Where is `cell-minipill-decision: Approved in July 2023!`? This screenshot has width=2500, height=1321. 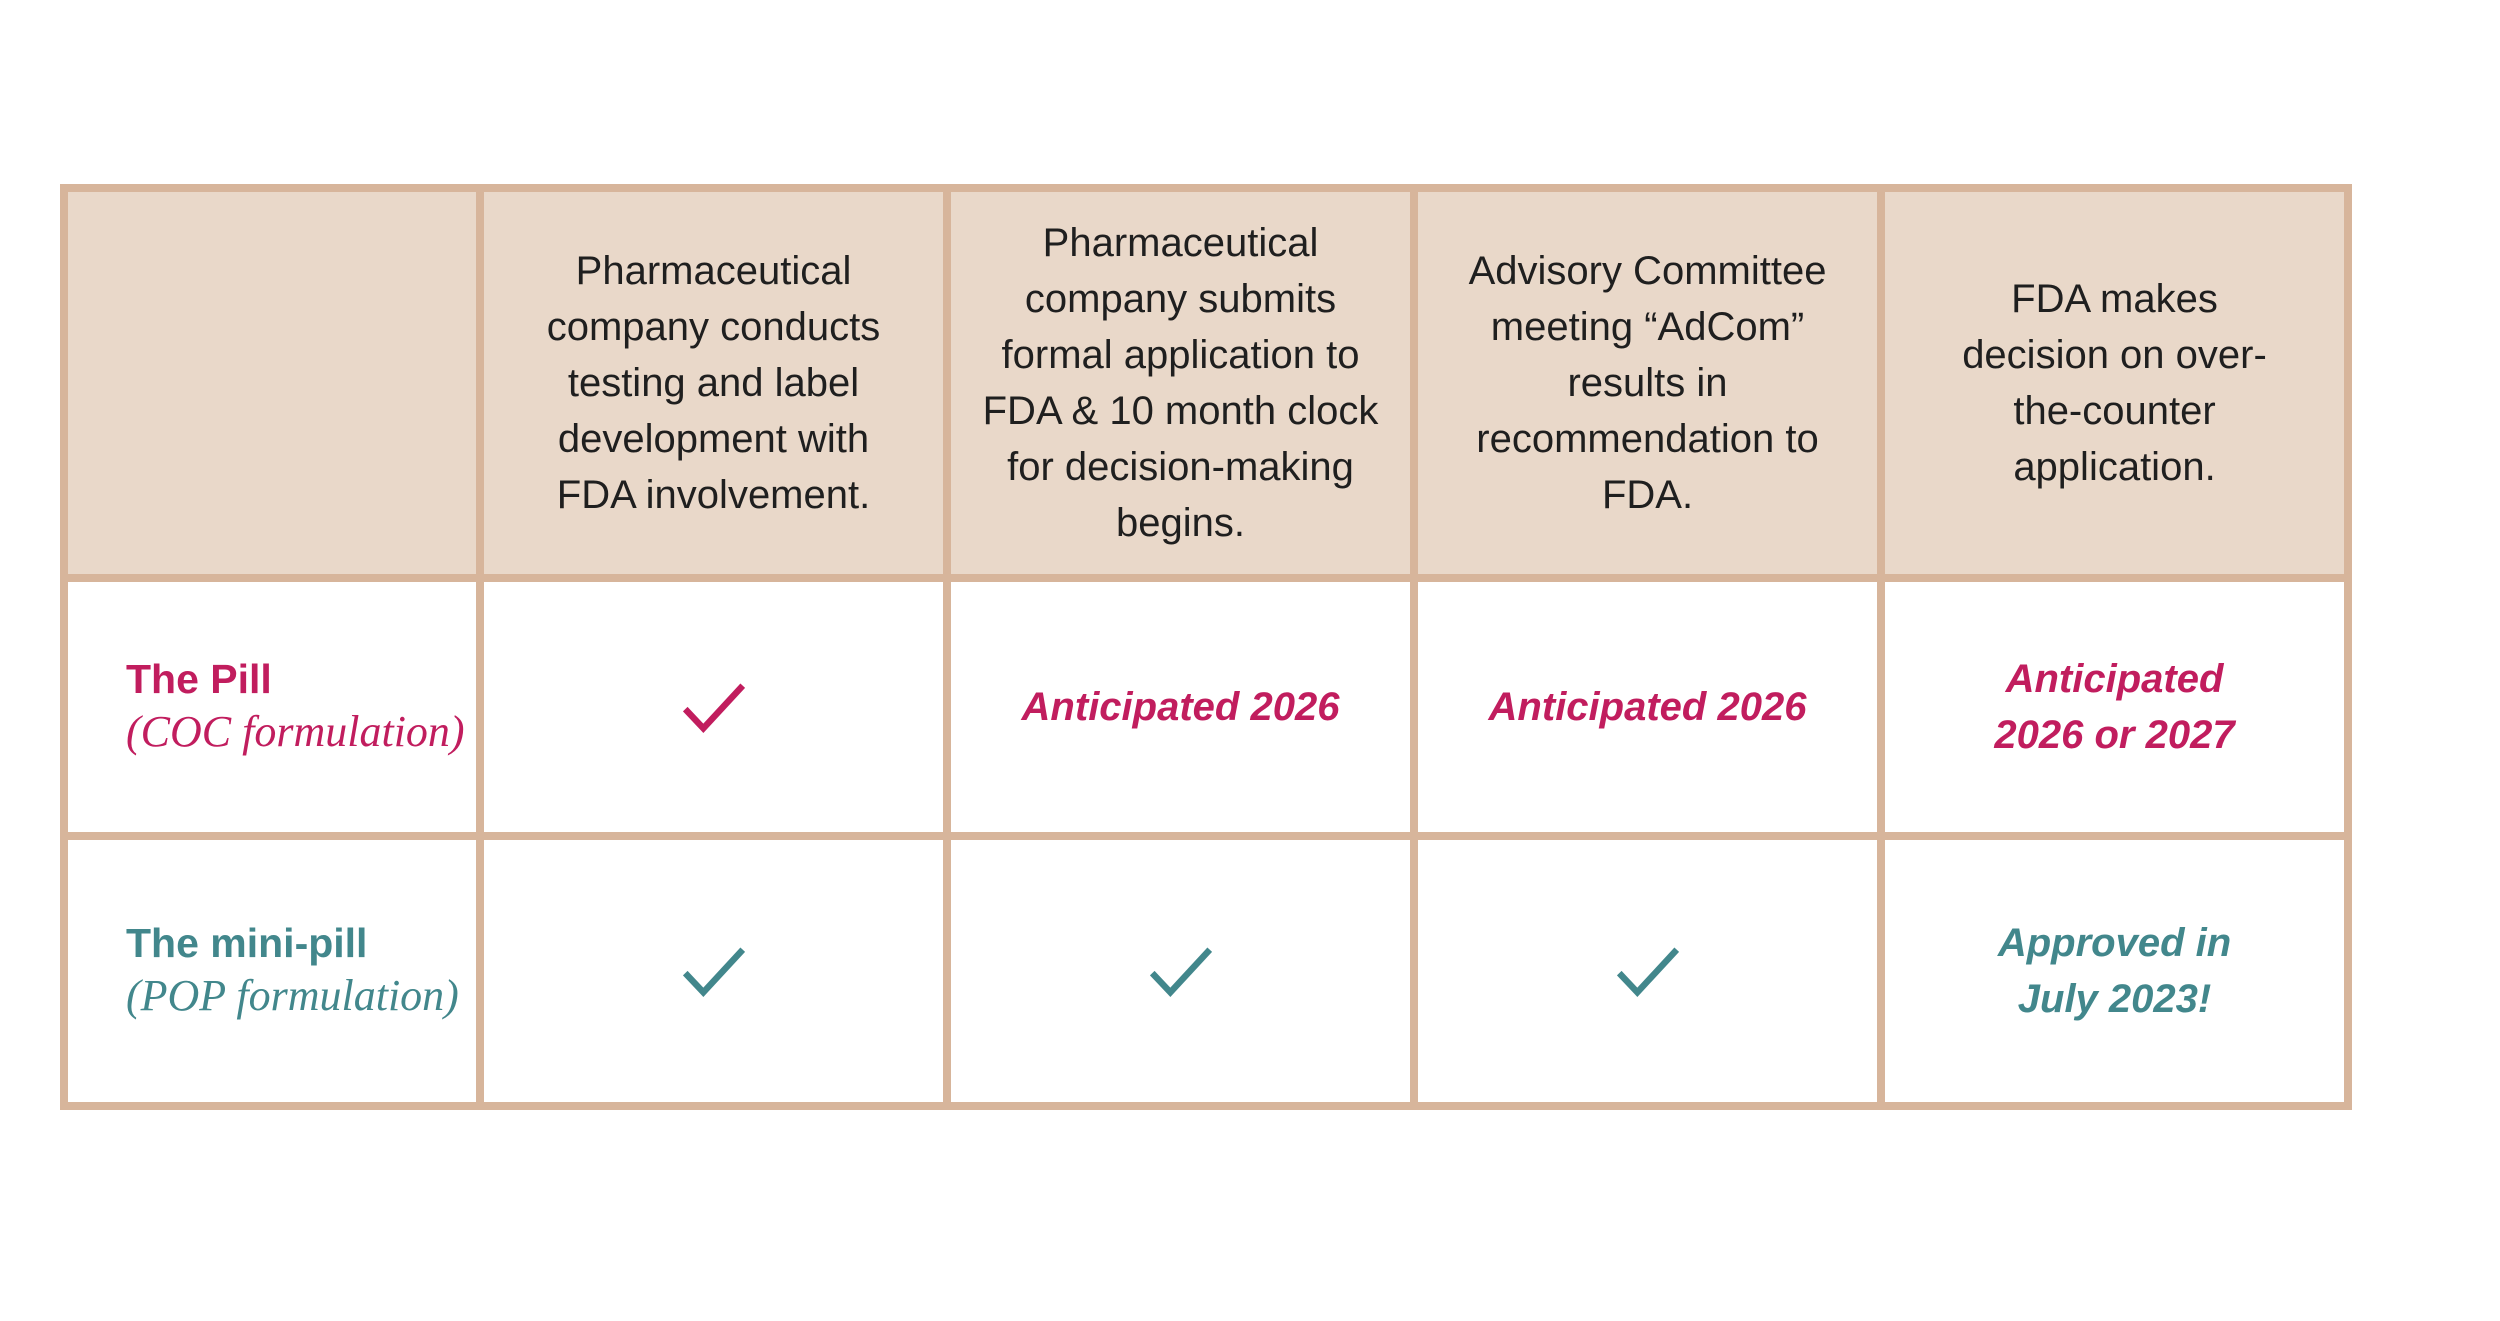 cell-minipill-decision: Approved in July 2023! is located at coordinates (2114, 971).